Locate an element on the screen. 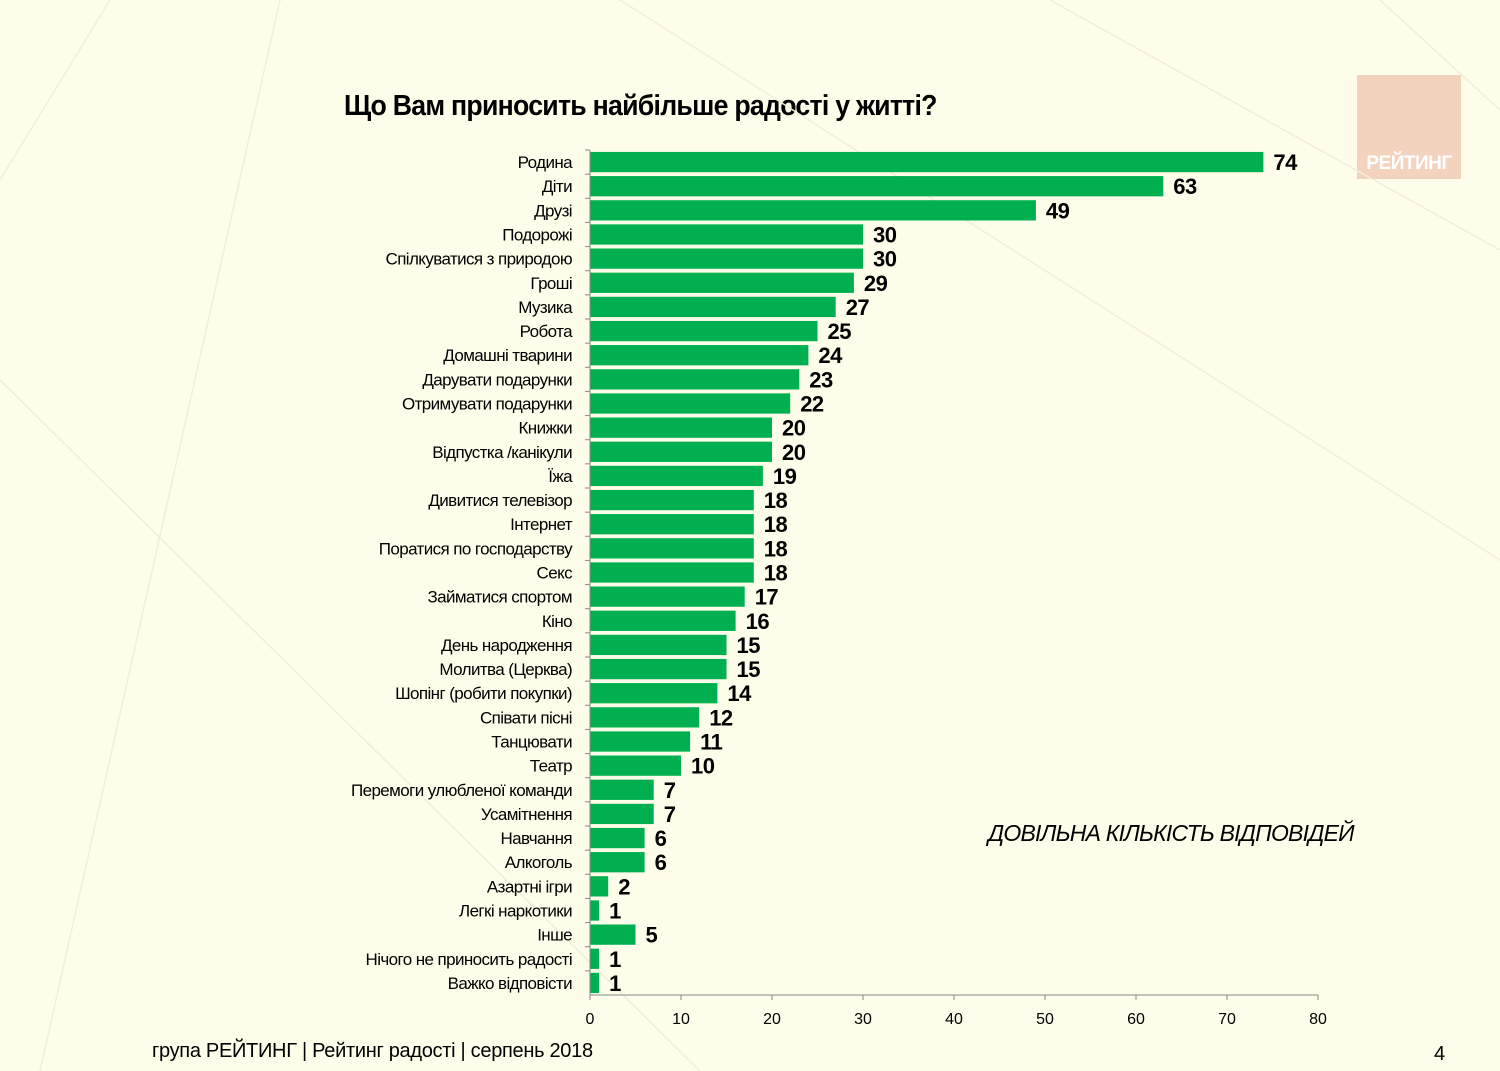 This screenshot has height=1071, width=1500. category-label: Алкоголь is located at coordinates (539, 862).